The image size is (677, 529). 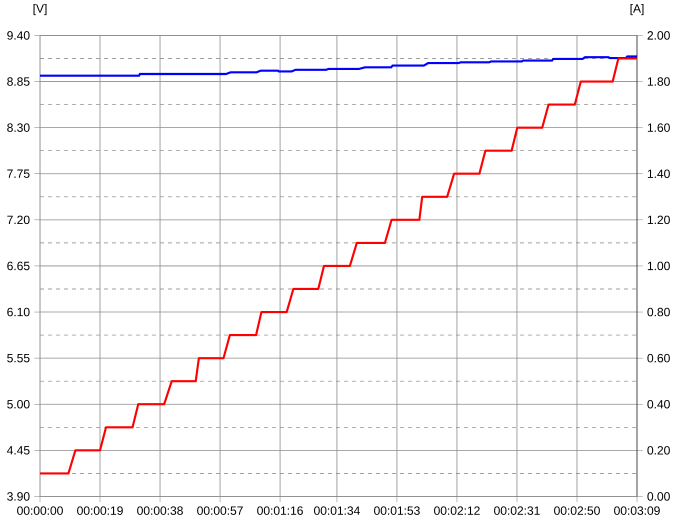 I want to click on x-tick-label: 00:03:09, so click(x=637, y=510).